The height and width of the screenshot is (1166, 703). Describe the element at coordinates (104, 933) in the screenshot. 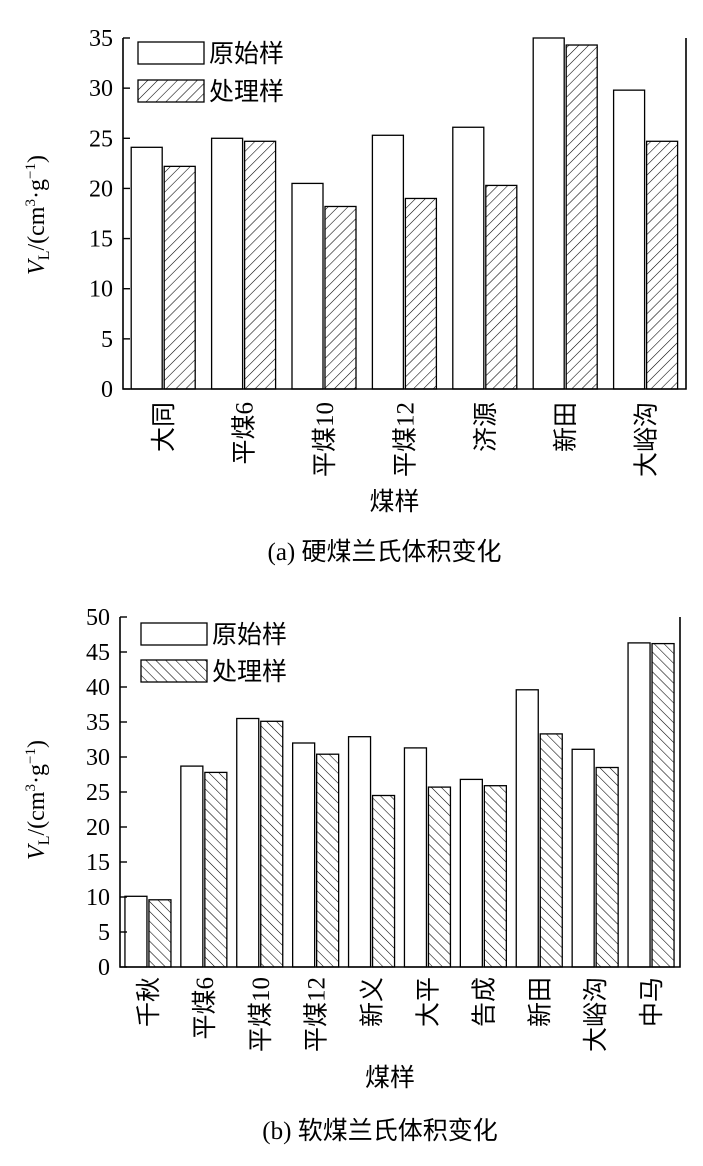

I see `chart-b-y-tick-label: 5` at that location.